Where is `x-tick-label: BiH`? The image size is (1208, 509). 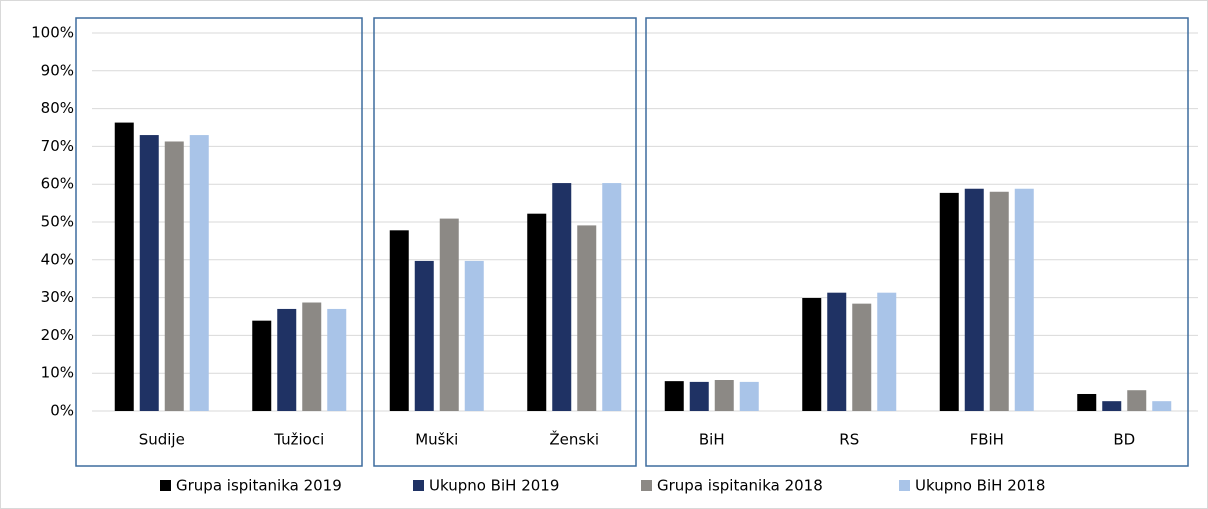
x-tick-label: BiH is located at coordinates (712, 440).